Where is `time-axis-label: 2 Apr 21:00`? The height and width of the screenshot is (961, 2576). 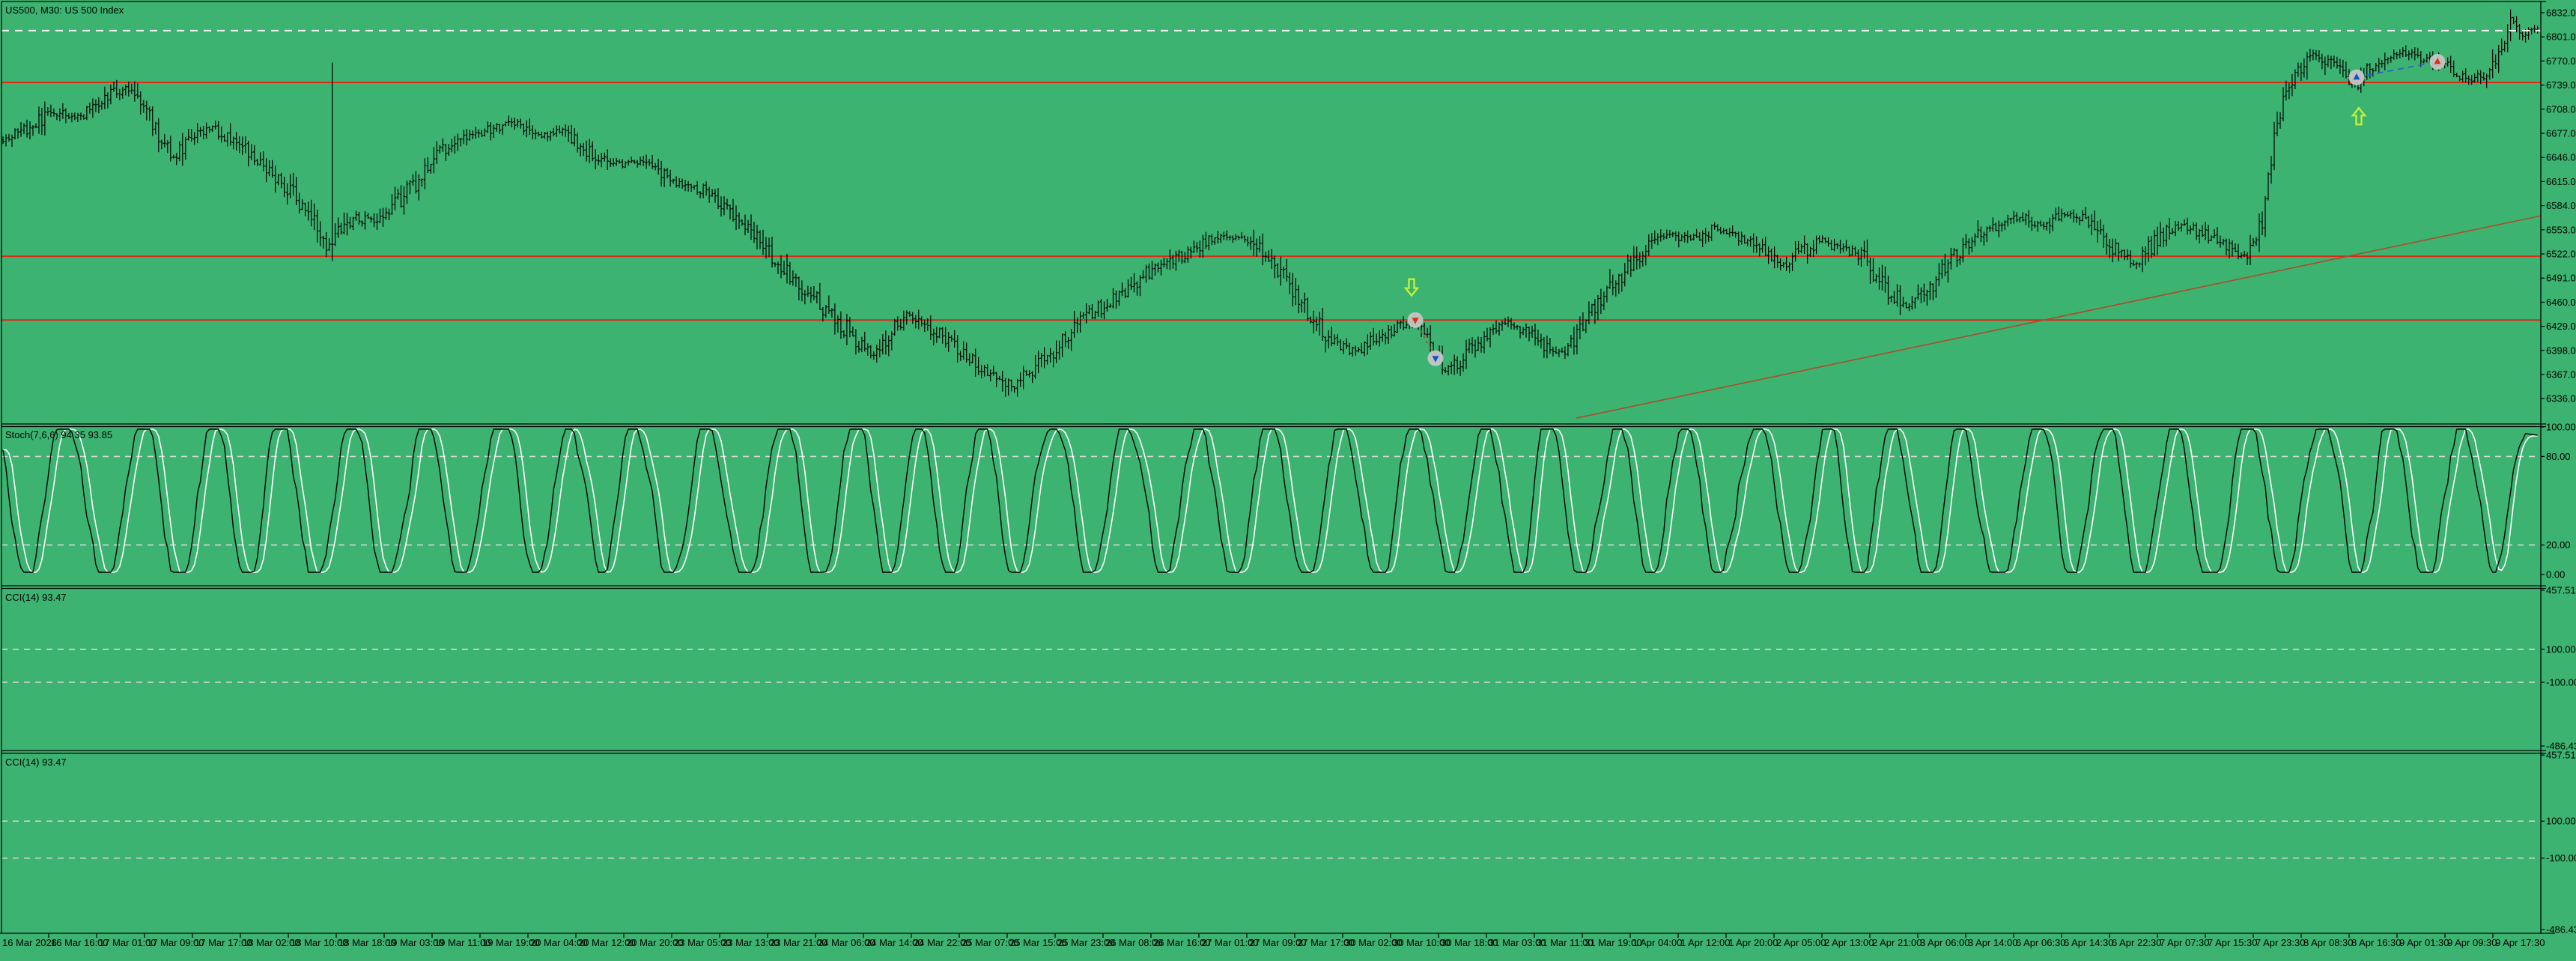
time-axis-label: 2 Apr 21:00 is located at coordinates (1897, 942).